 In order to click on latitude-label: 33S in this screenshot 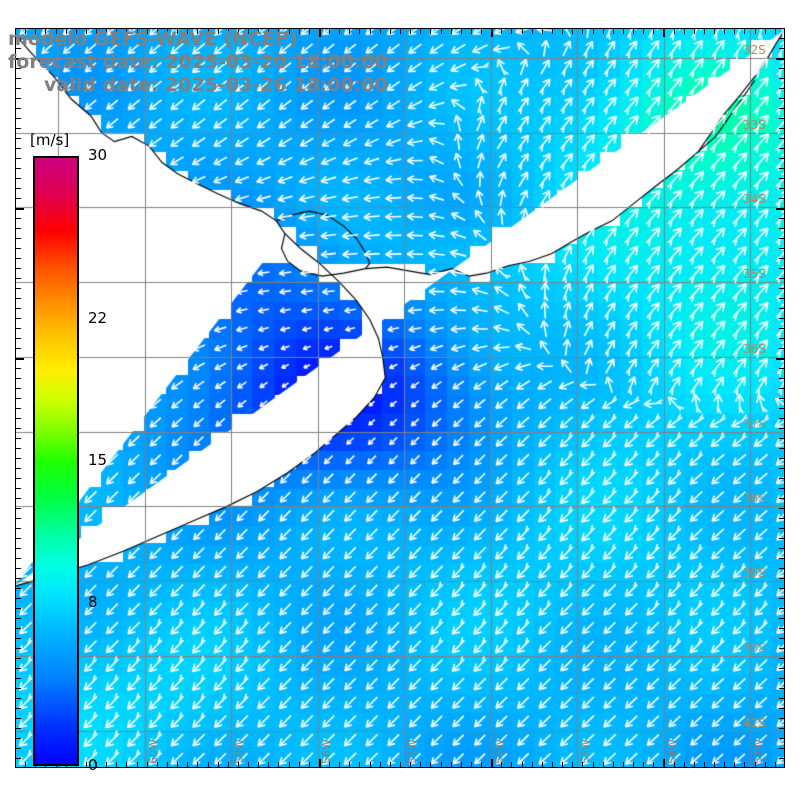, I will do `click(754, 124)`.